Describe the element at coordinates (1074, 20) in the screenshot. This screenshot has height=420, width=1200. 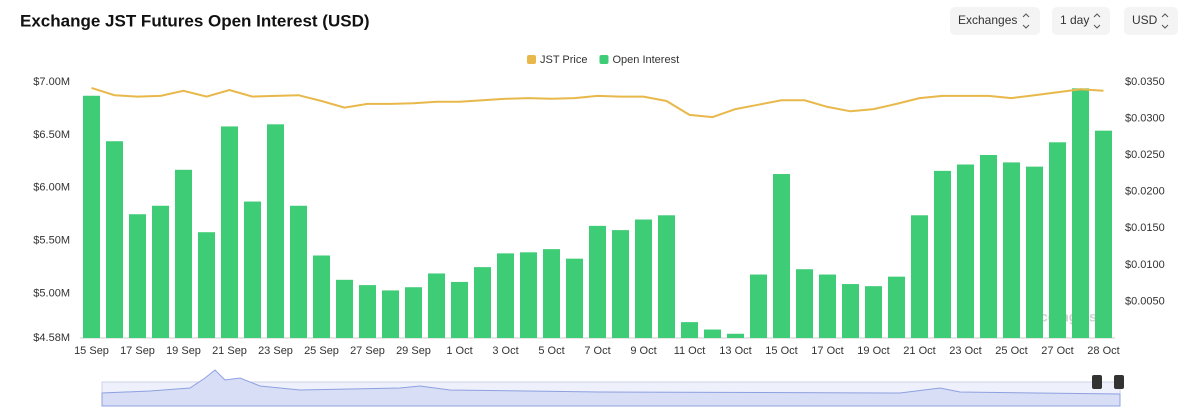
I see `dropdown-label: 1 day` at that location.